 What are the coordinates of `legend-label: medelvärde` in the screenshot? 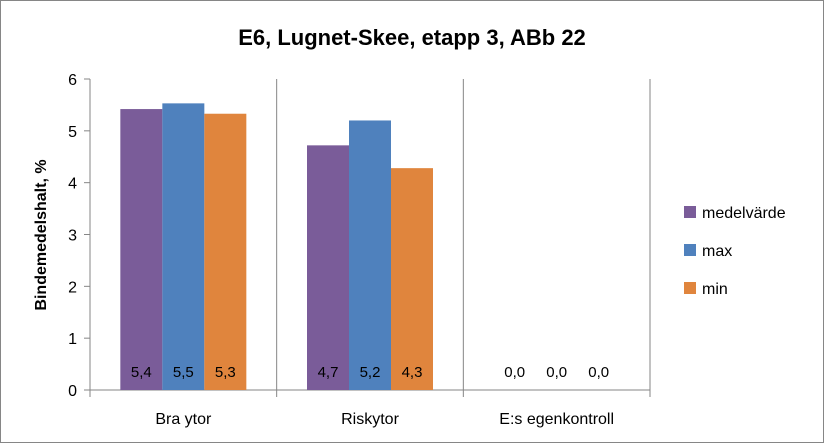 It's located at (744, 213).